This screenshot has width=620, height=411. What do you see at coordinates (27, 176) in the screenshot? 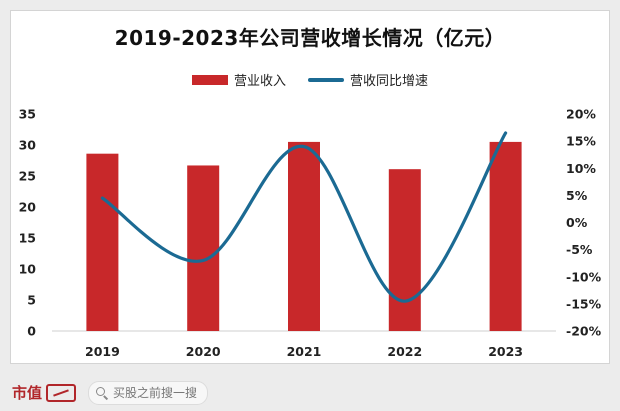
I see `y-left-tick-label: 25` at bounding box center [27, 176].